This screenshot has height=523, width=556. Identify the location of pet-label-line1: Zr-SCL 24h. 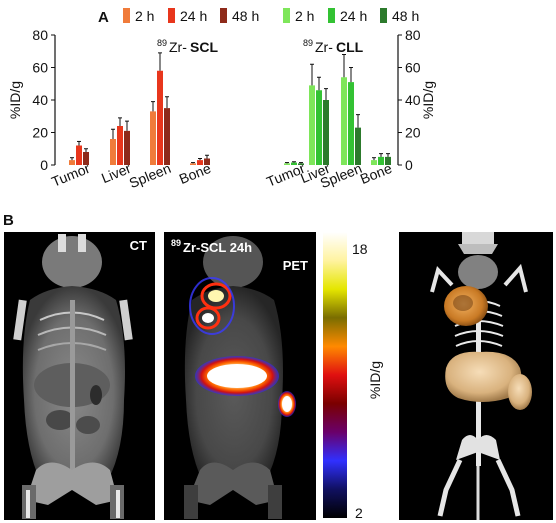
(217, 247).